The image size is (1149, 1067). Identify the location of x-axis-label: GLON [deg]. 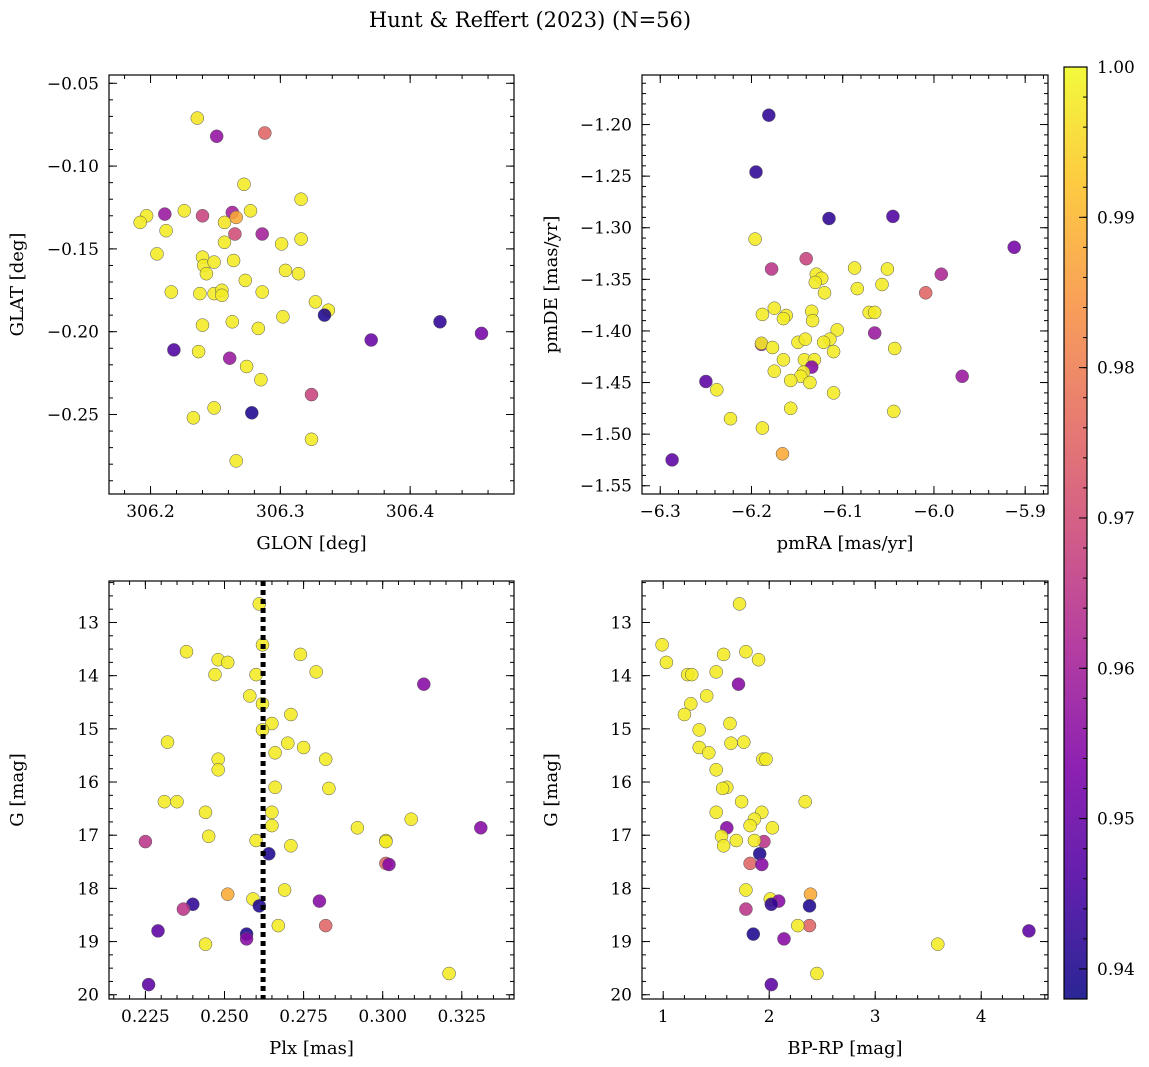
(311, 543).